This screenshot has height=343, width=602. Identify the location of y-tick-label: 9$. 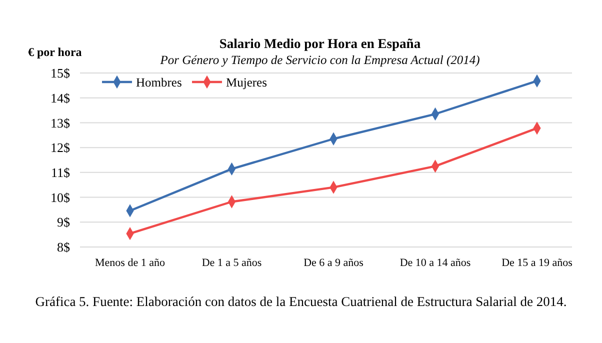
(63, 222).